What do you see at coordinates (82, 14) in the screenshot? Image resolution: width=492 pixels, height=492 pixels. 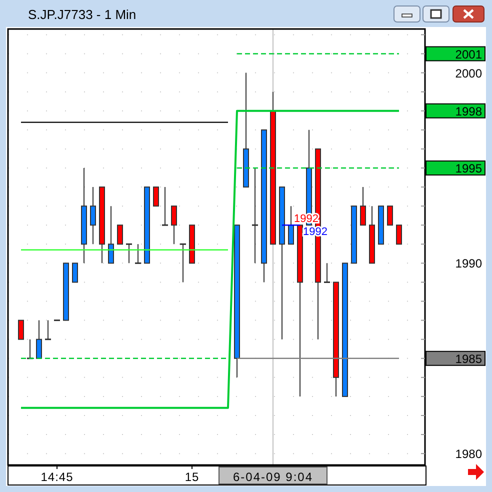 I see `chart-title: S.JP.J7733 - 1 Min` at bounding box center [82, 14].